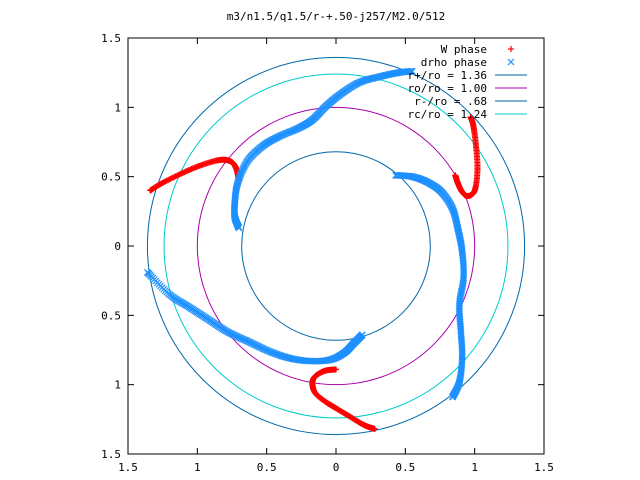 The height and width of the screenshot is (480, 640). I want to click on legend-label: drho phase, so click(454, 62).